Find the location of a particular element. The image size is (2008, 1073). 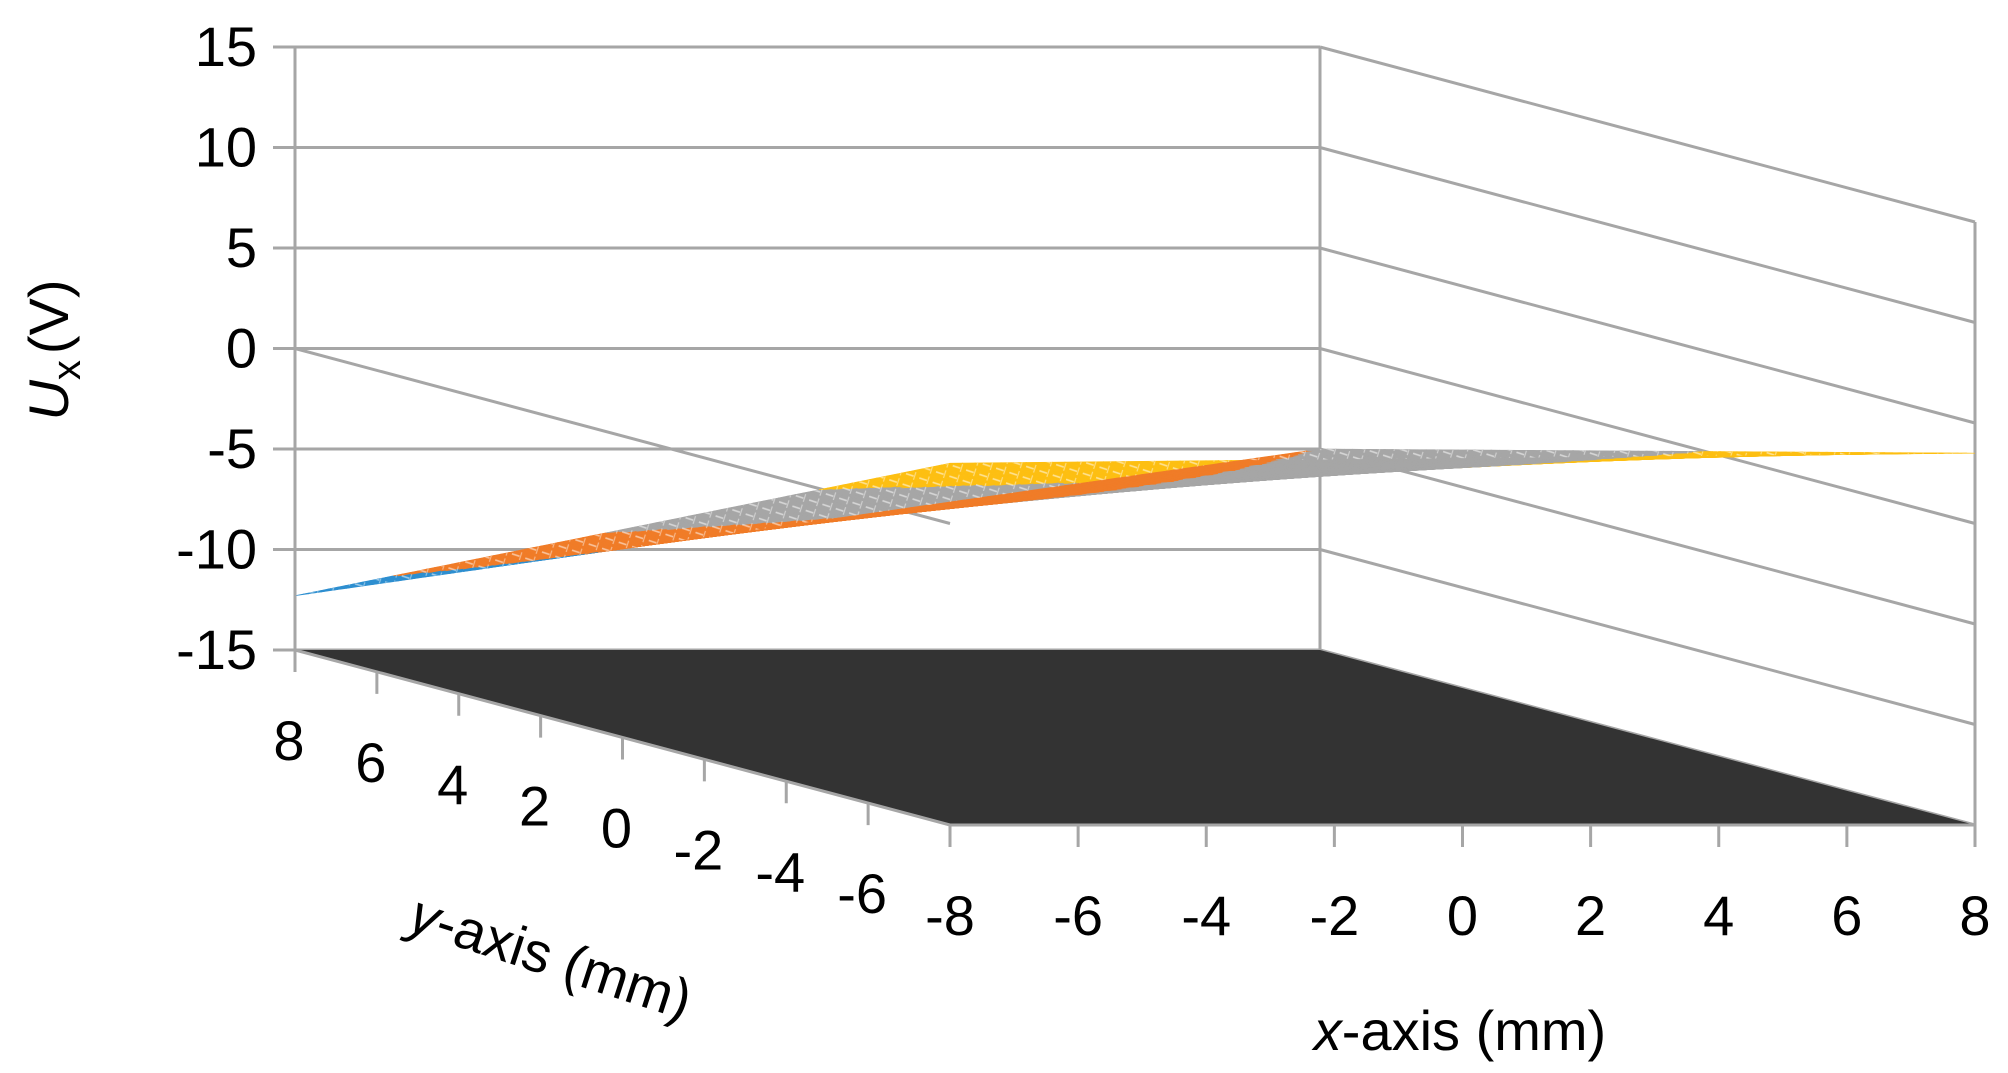

floor-plane is located at coordinates (1135, 737).